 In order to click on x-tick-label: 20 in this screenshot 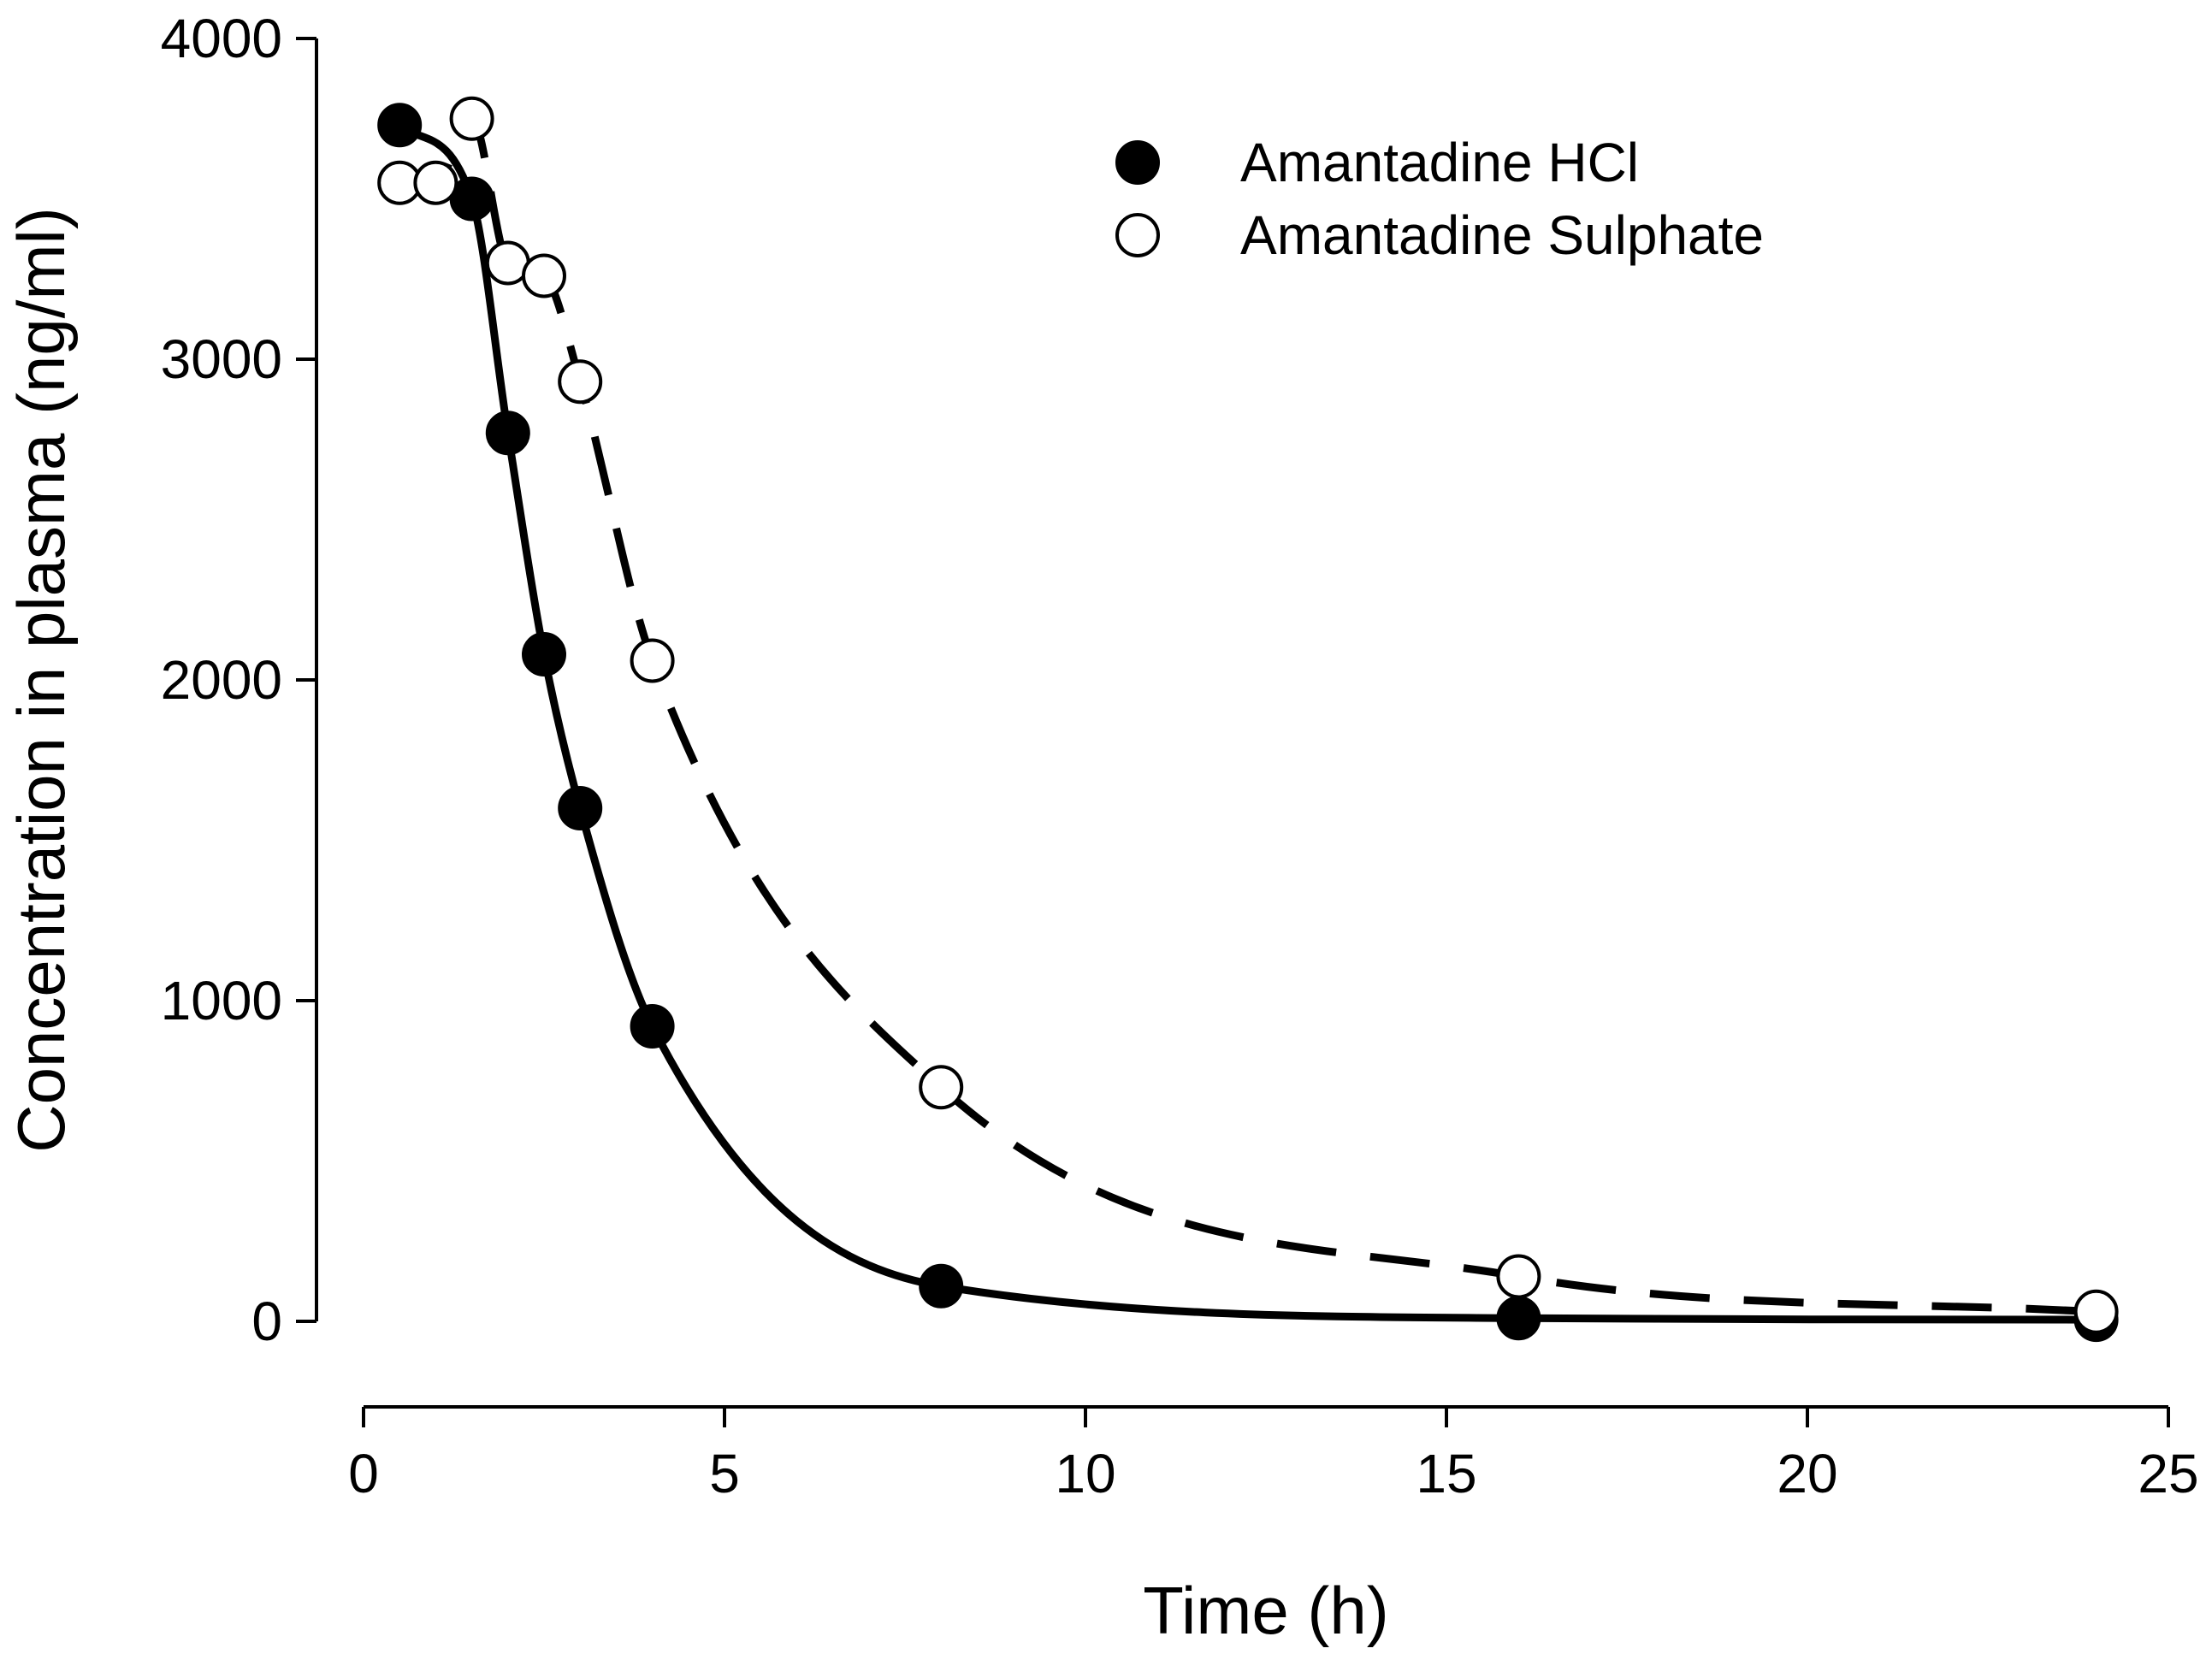, I will do `click(1807, 1473)`.